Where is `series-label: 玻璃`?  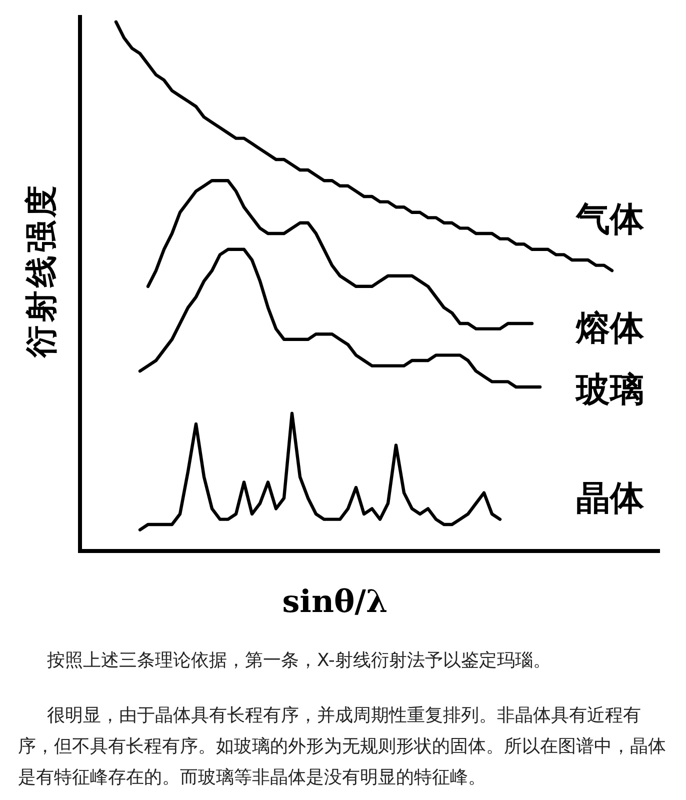
series-label: 玻璃 is located at coordinates (609, 390).